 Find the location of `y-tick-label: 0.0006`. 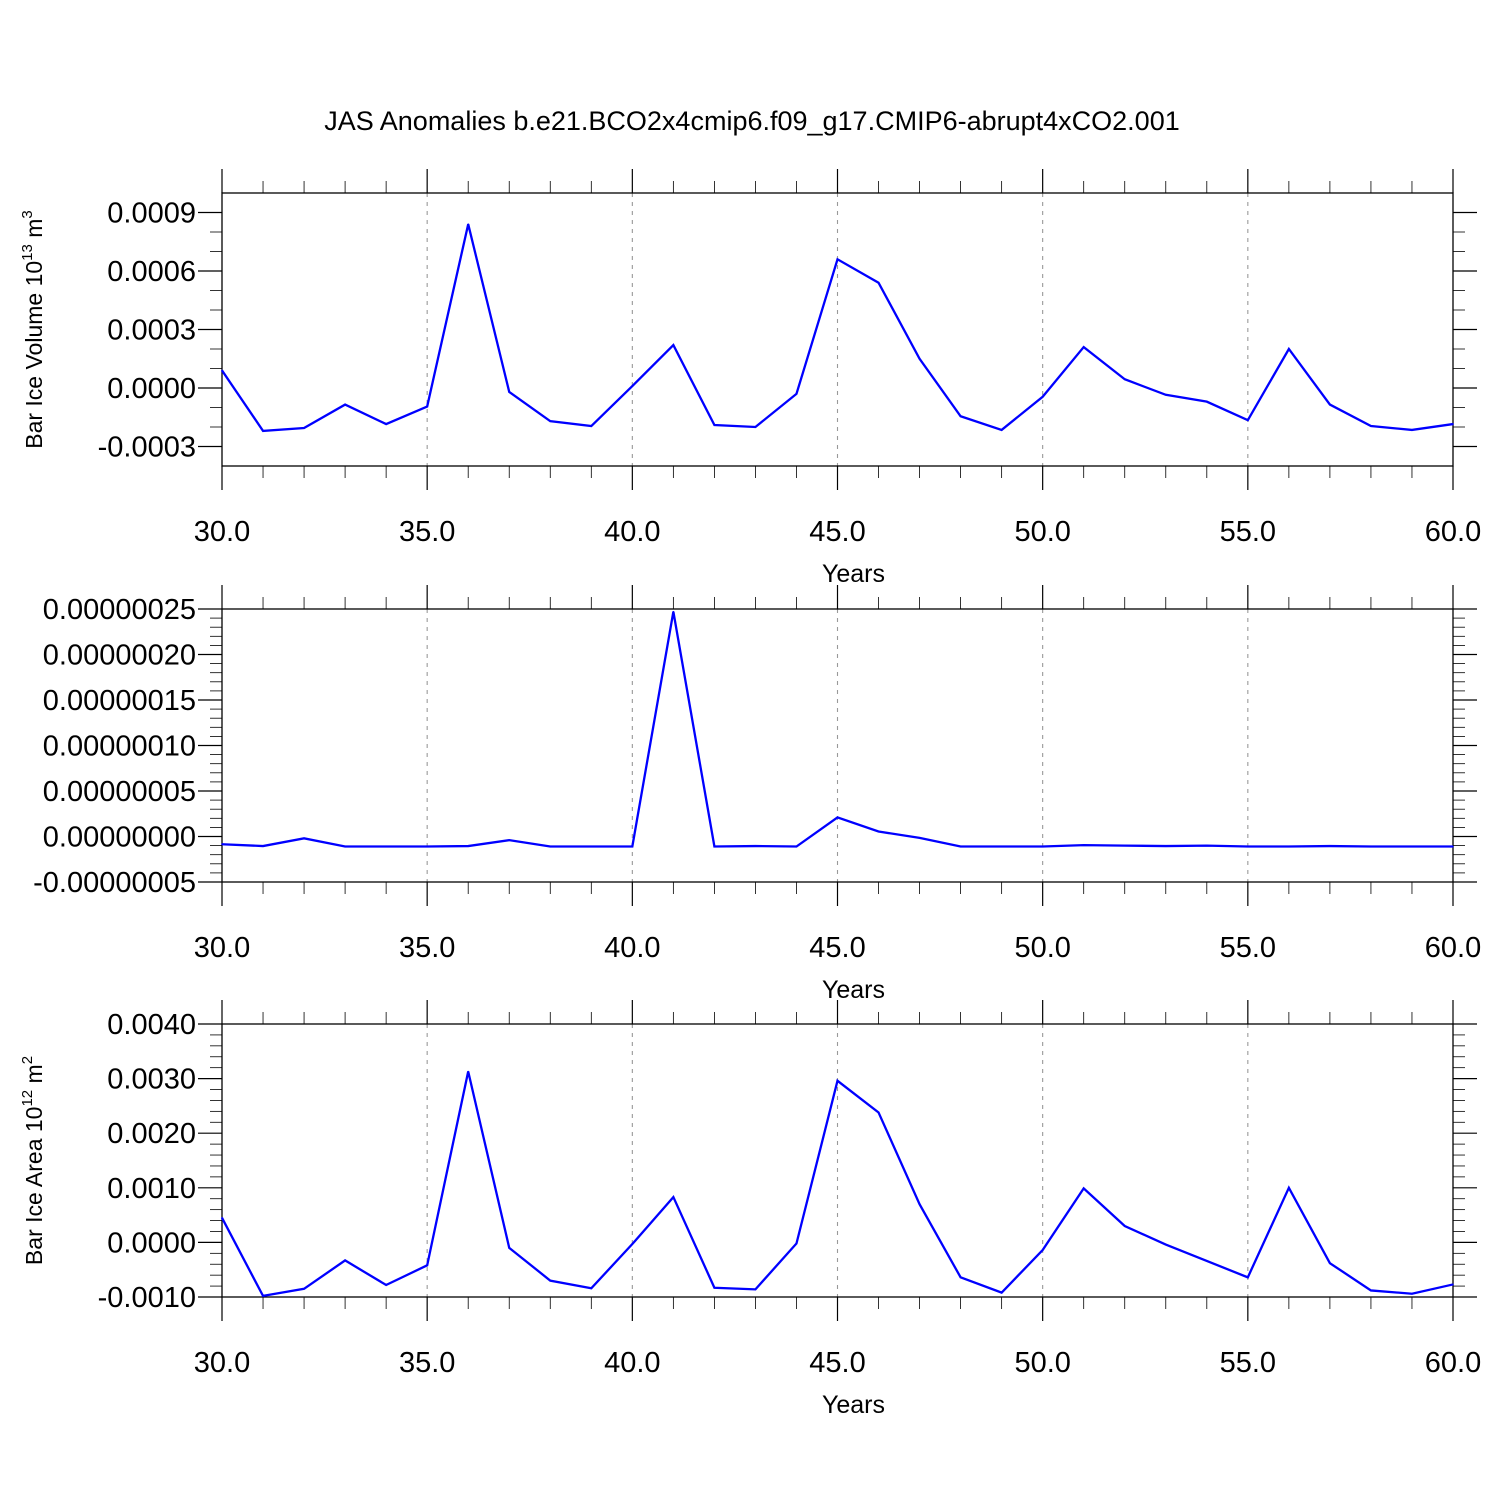

y-tick-label: 0.0006 is located at coordinates (151, 272).